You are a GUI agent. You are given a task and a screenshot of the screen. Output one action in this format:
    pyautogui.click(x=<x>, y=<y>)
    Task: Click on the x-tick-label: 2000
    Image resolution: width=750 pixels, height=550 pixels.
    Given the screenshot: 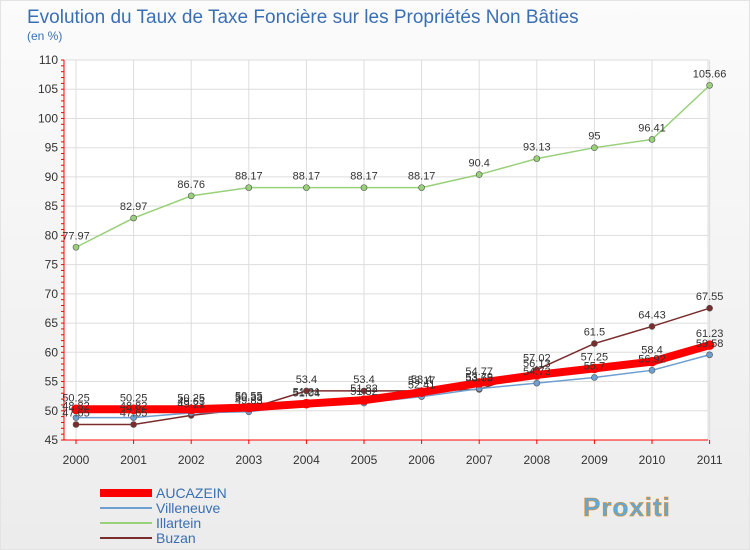 What is the action you would take?
    pyautogui.click(x=76, y=460)
    